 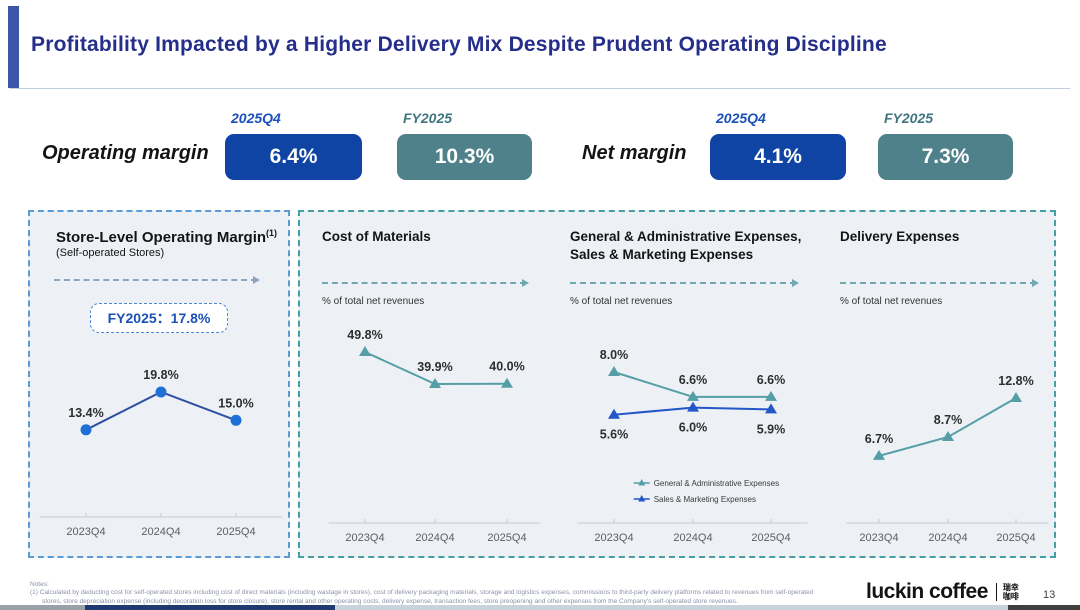 I want to click on svg-text: 12.8%, so click(x=1015, y=381).